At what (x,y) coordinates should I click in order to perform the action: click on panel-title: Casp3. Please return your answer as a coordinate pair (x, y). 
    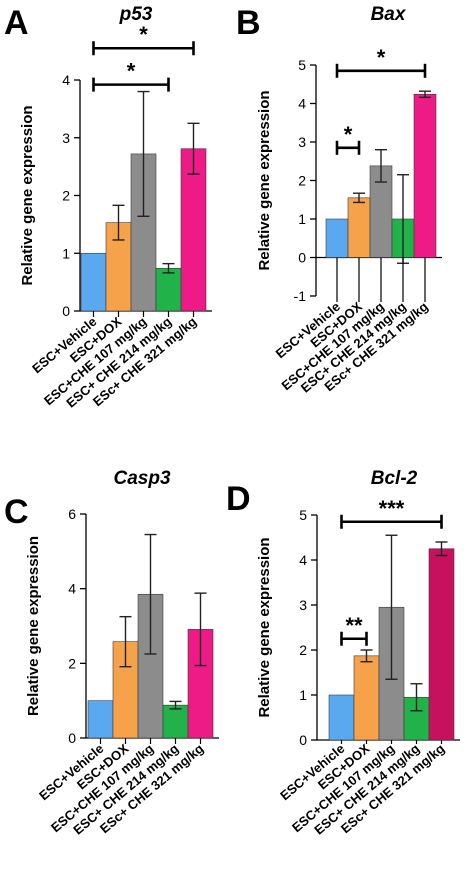
    Looking at the image, I should click on (141, 478).